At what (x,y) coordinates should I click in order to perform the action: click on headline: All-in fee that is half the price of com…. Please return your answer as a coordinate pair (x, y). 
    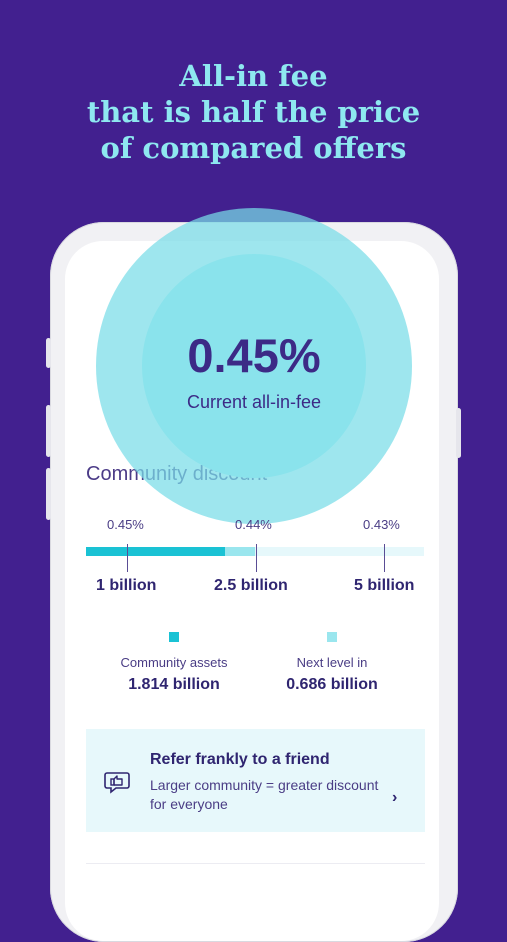
    Looking at the image, I should click on (253, 112).